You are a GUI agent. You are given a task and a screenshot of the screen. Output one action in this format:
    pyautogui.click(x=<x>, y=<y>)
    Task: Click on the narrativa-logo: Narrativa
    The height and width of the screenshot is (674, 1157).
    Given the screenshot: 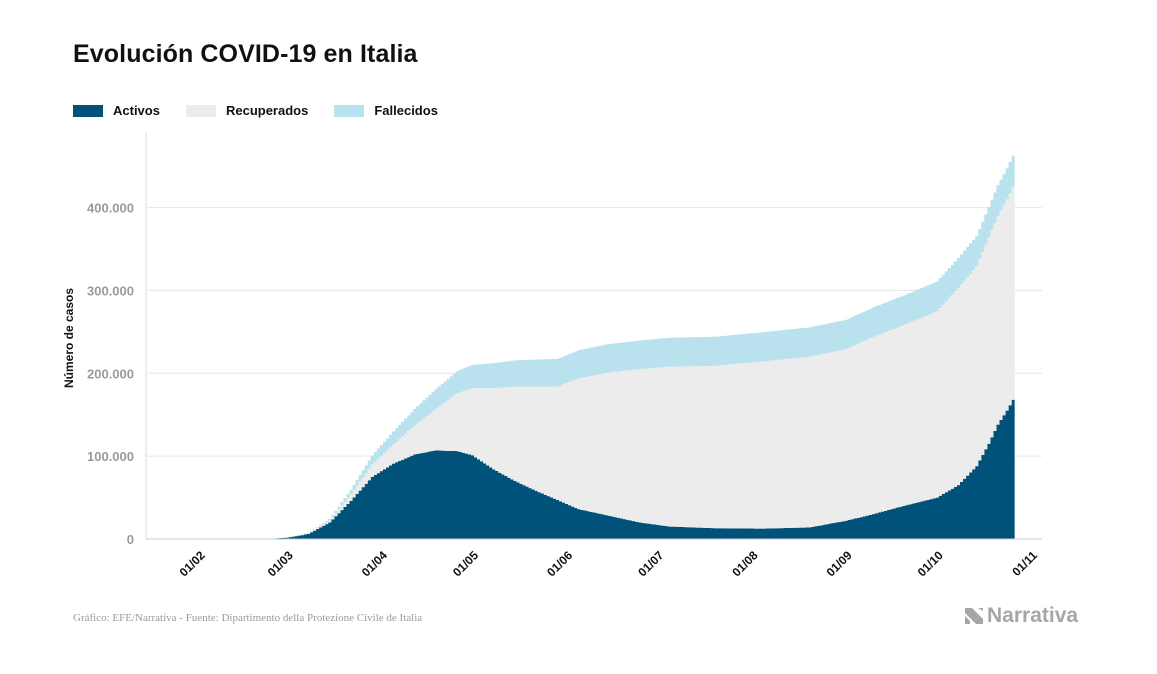 What is the action you would take?
    pyautogui.click(x=1021, y=616)
    